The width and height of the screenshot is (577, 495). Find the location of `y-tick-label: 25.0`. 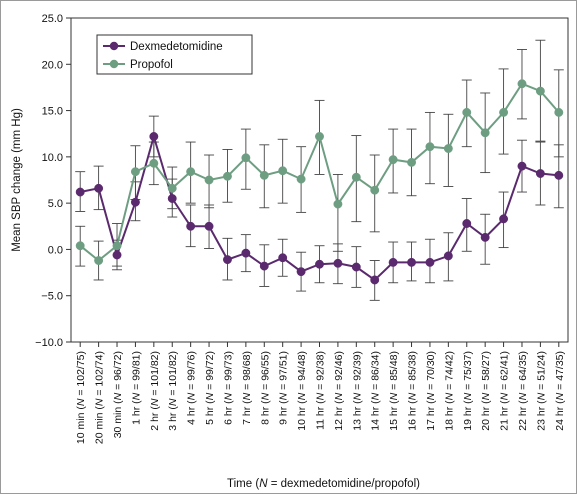

y-tick-label: 25.0 is located at coordinates (52, 19).